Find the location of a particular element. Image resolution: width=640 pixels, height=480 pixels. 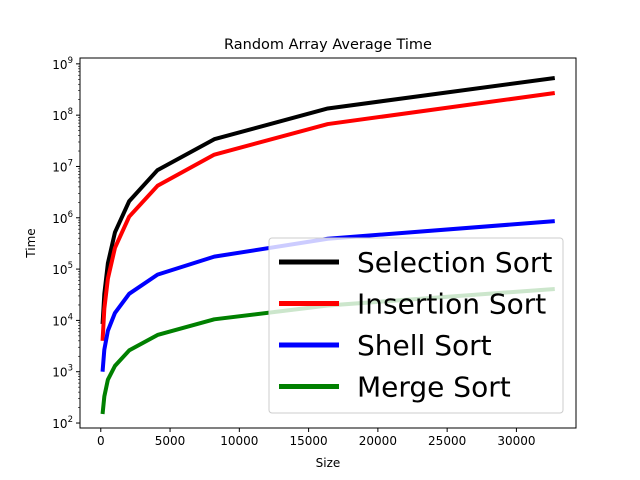

y-tick-label-1: 10³ is located at coordinates (62, 372).